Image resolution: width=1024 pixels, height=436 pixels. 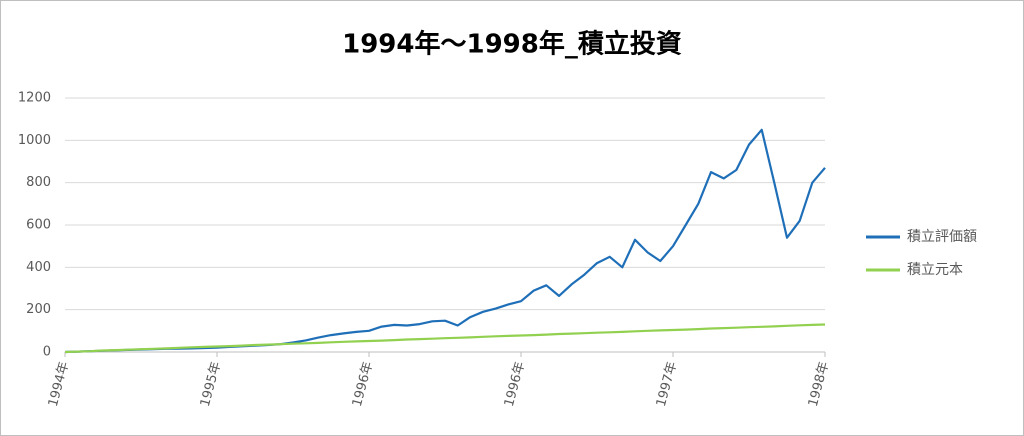 I want to click on chart-title: 1994年～1998年_積立投資, so click(x=512, y=44).